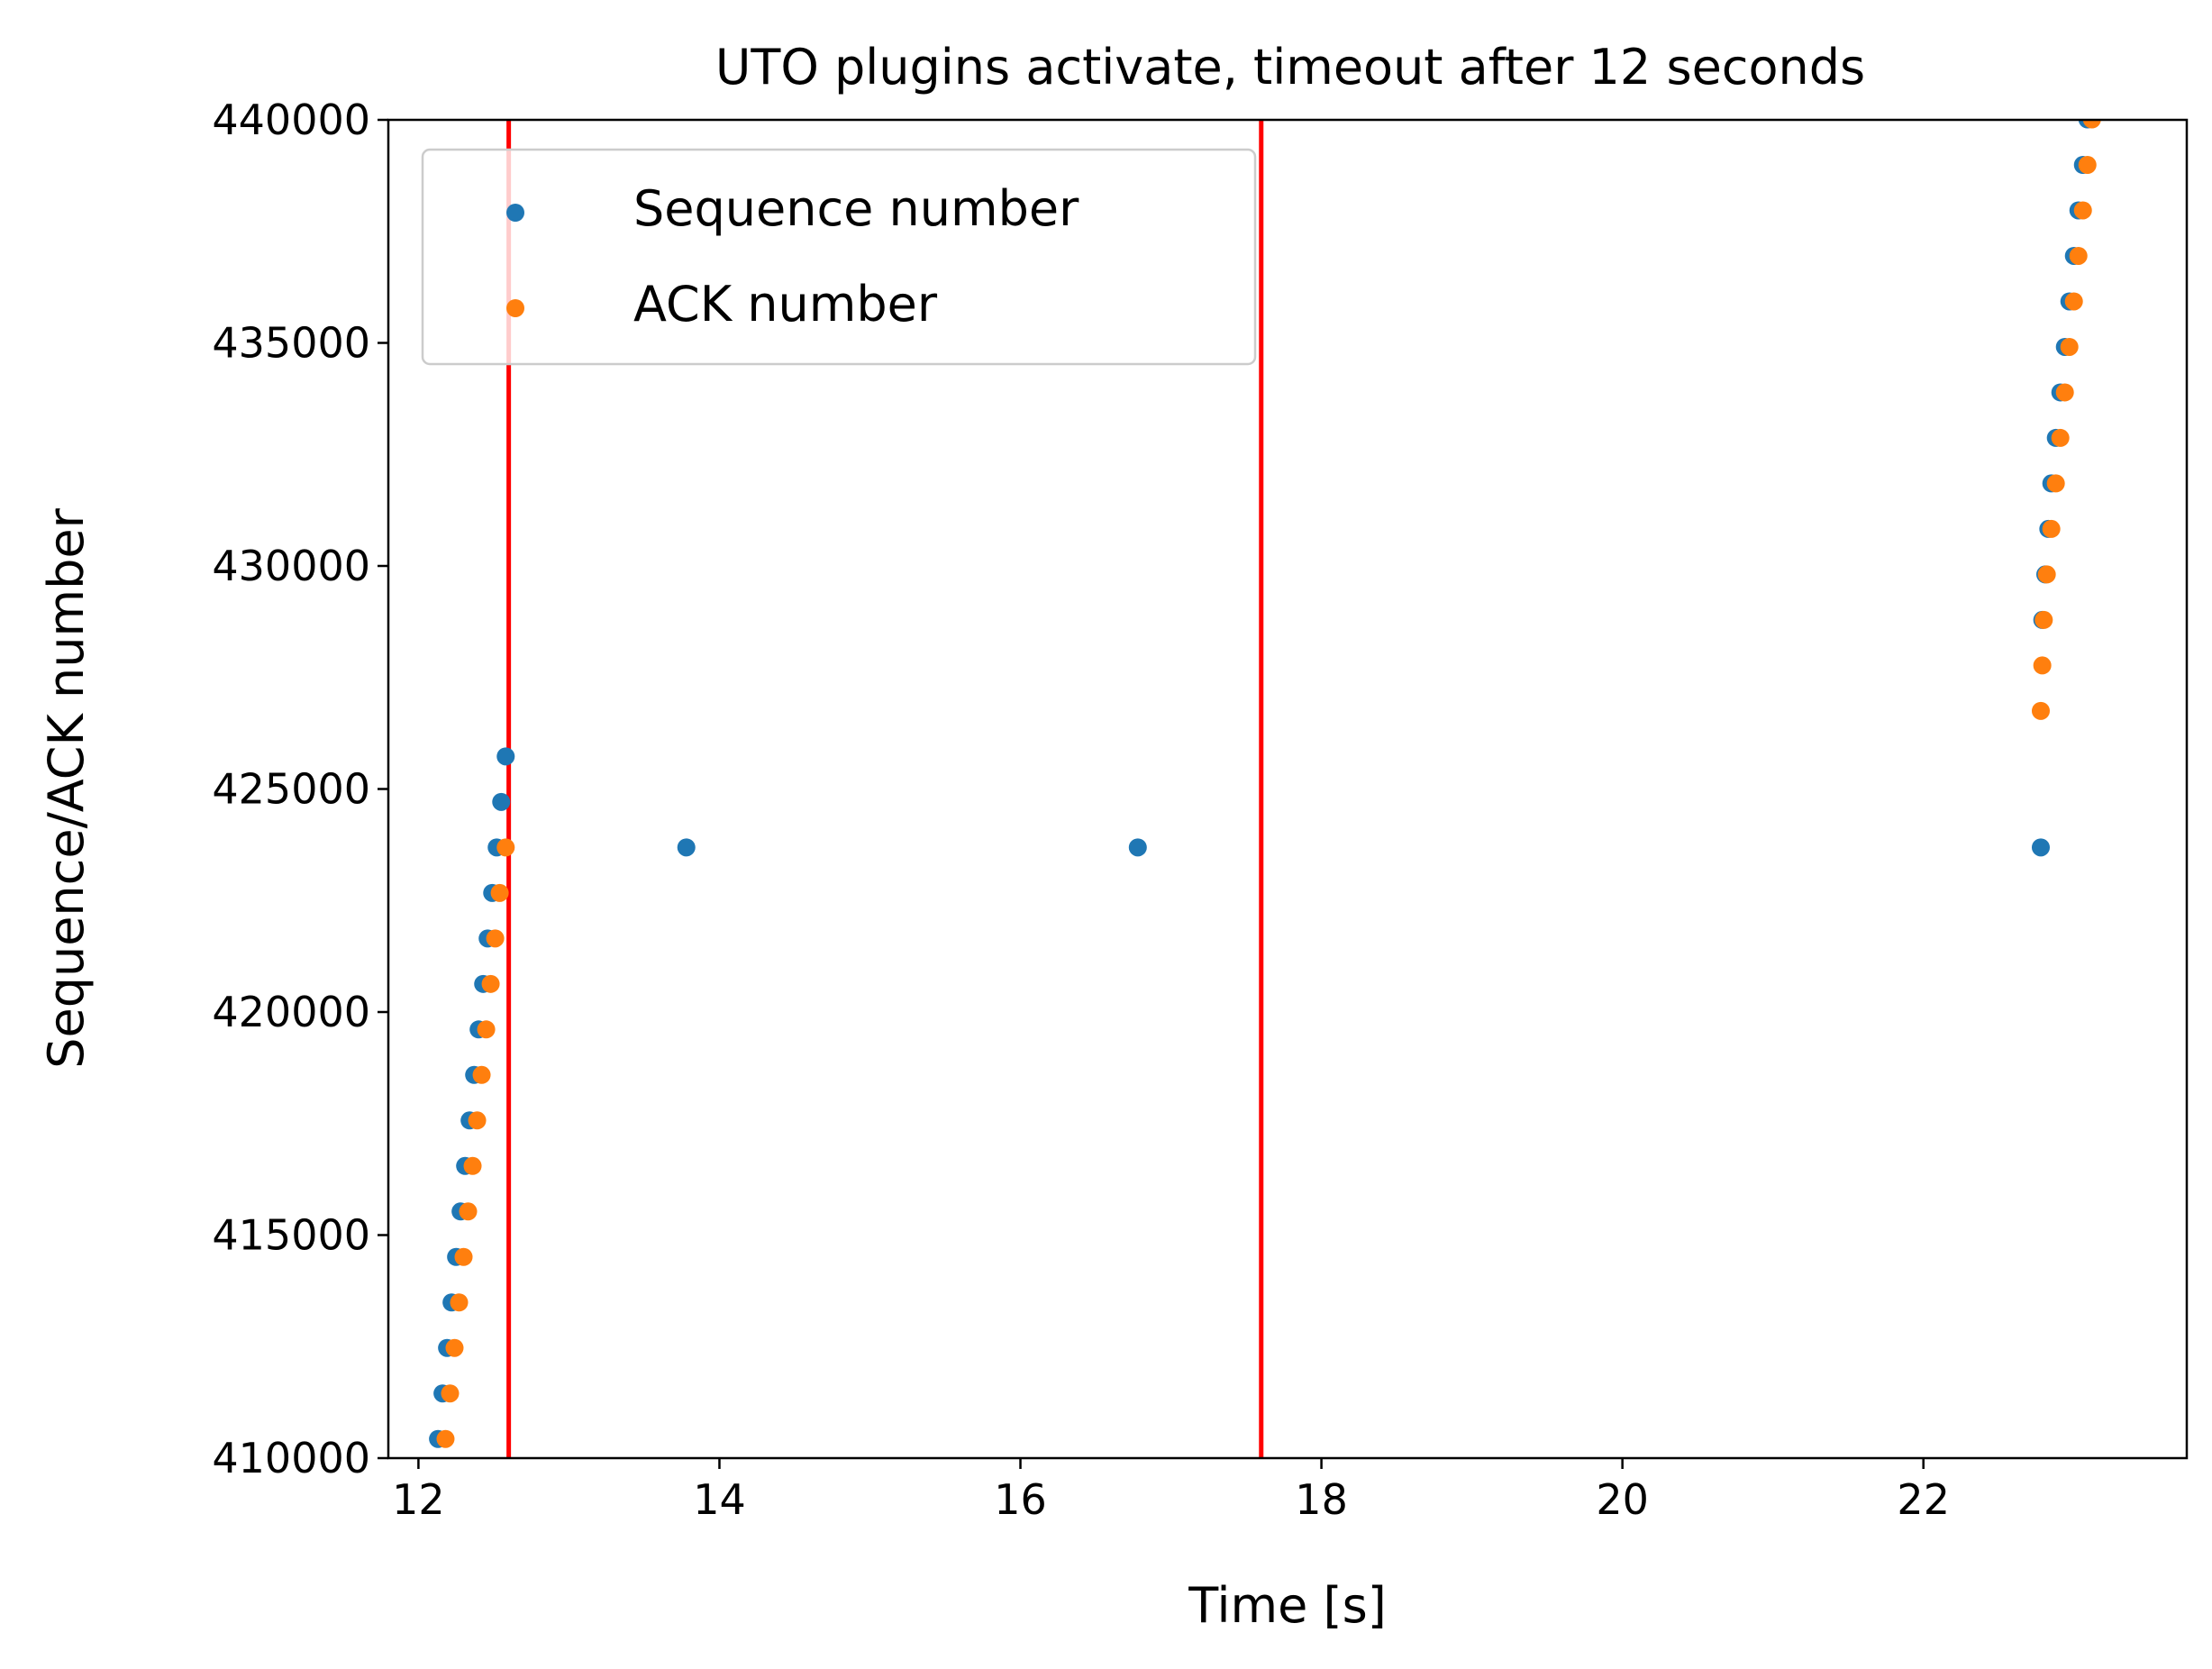  I want to click on y-axis-label: Sequence/ACK number, so click(66, 787).